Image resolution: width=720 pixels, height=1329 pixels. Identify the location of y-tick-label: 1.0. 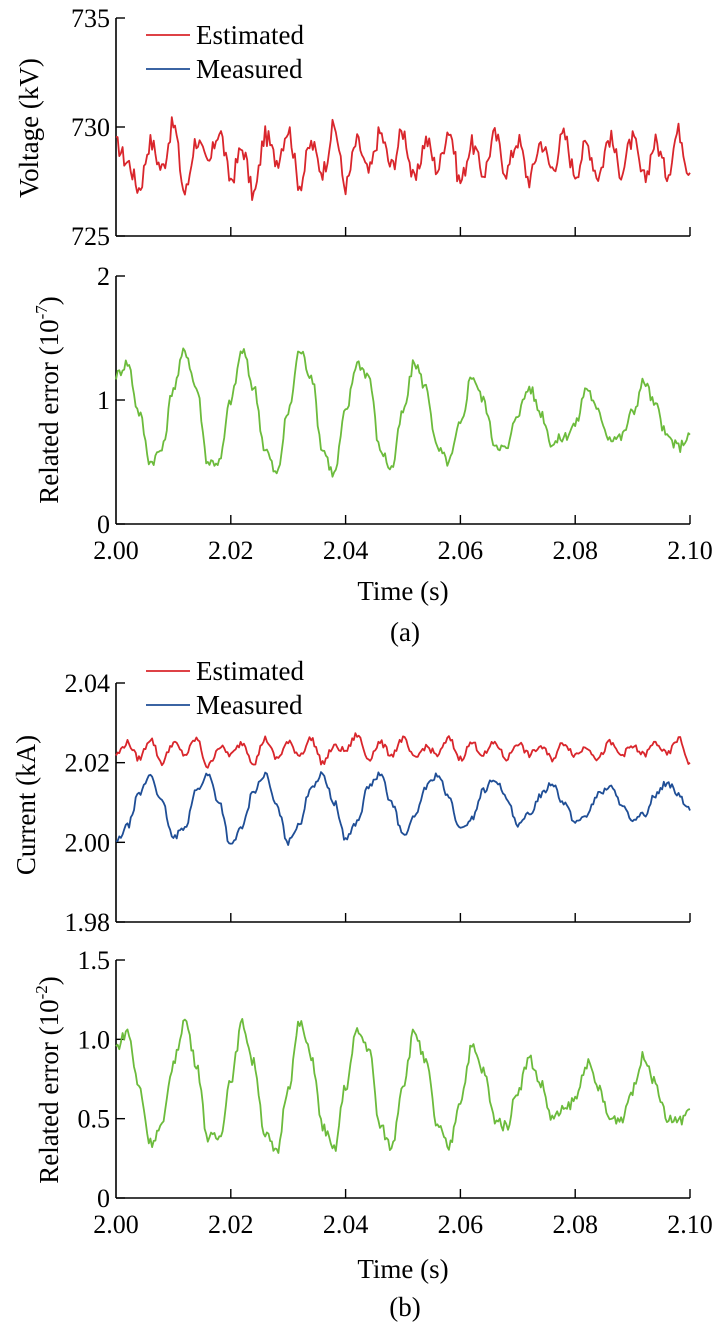
(94, 1039).